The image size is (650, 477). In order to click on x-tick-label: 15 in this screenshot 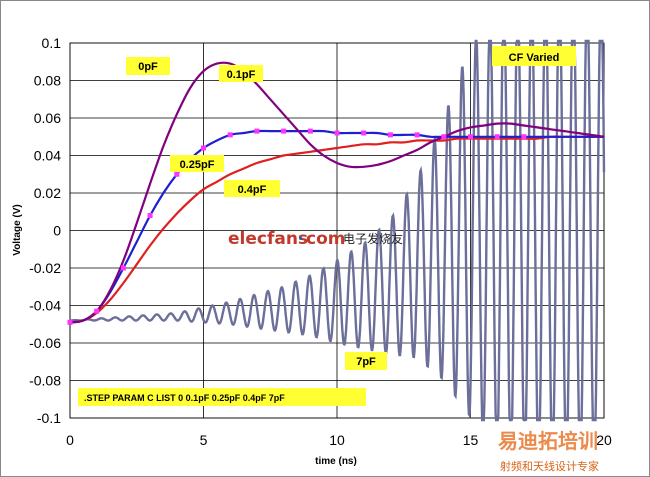, I will do `click(471, 440)`.